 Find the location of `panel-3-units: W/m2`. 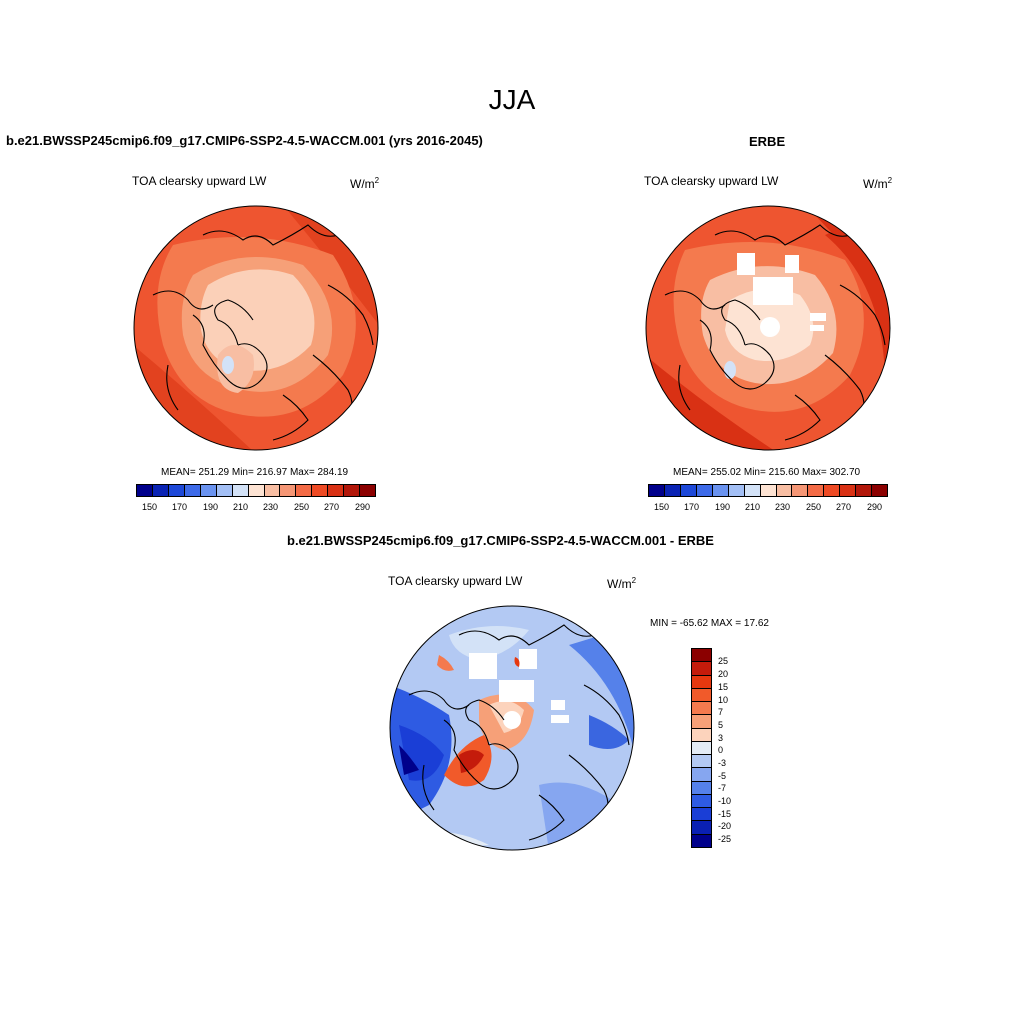

panel-3-units: W/m2 is located at coordinates (622, 583).